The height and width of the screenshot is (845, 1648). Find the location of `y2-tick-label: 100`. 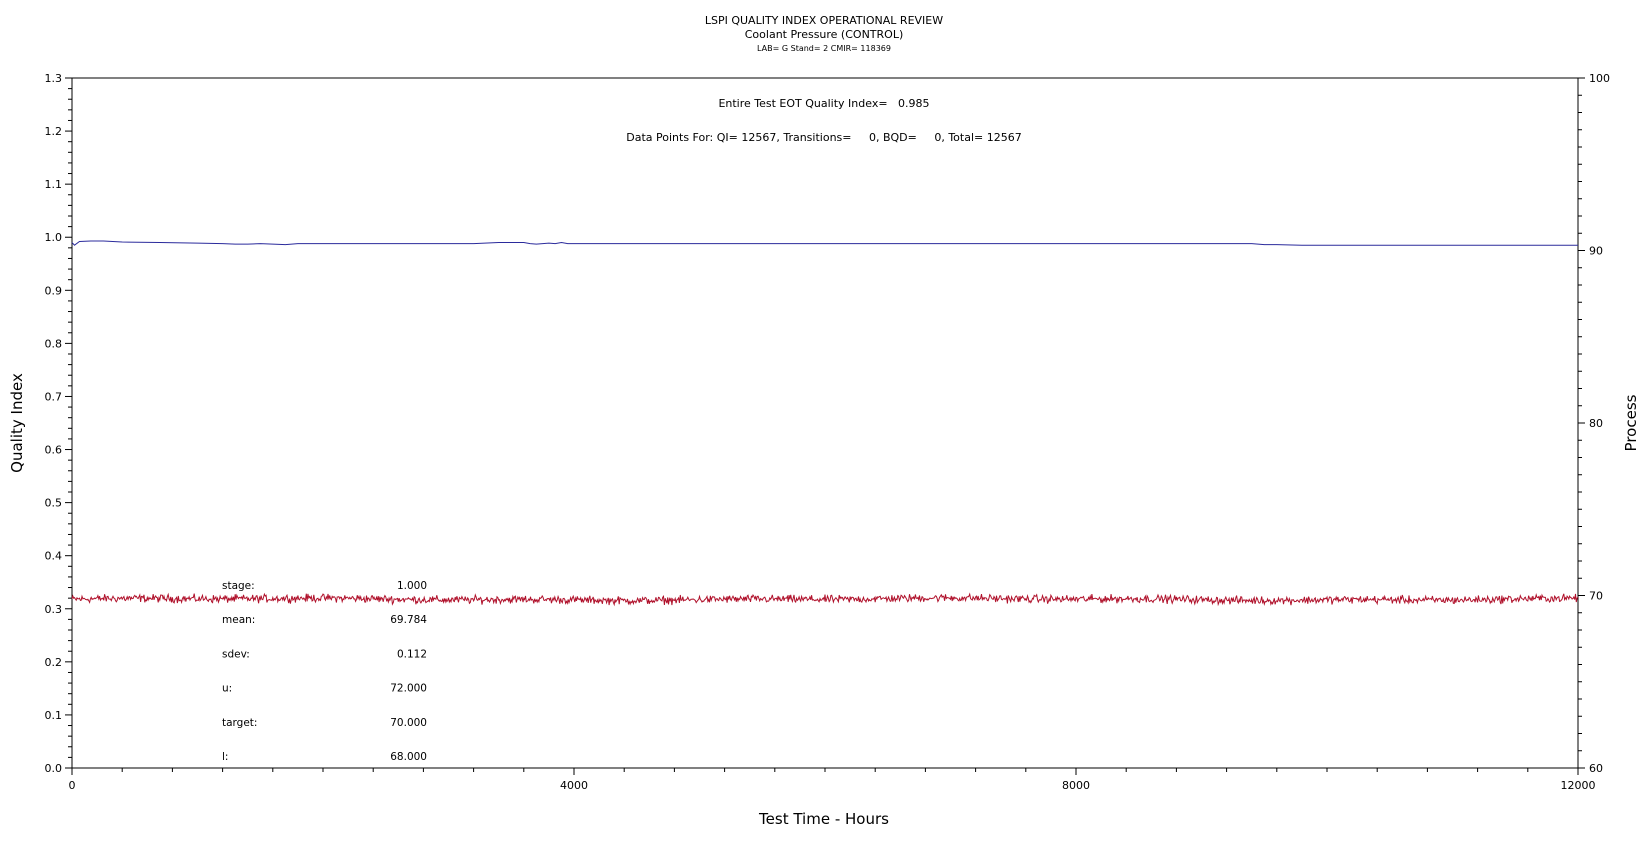

y2-tick-label: 100 is located at coordinates (1599, 78).